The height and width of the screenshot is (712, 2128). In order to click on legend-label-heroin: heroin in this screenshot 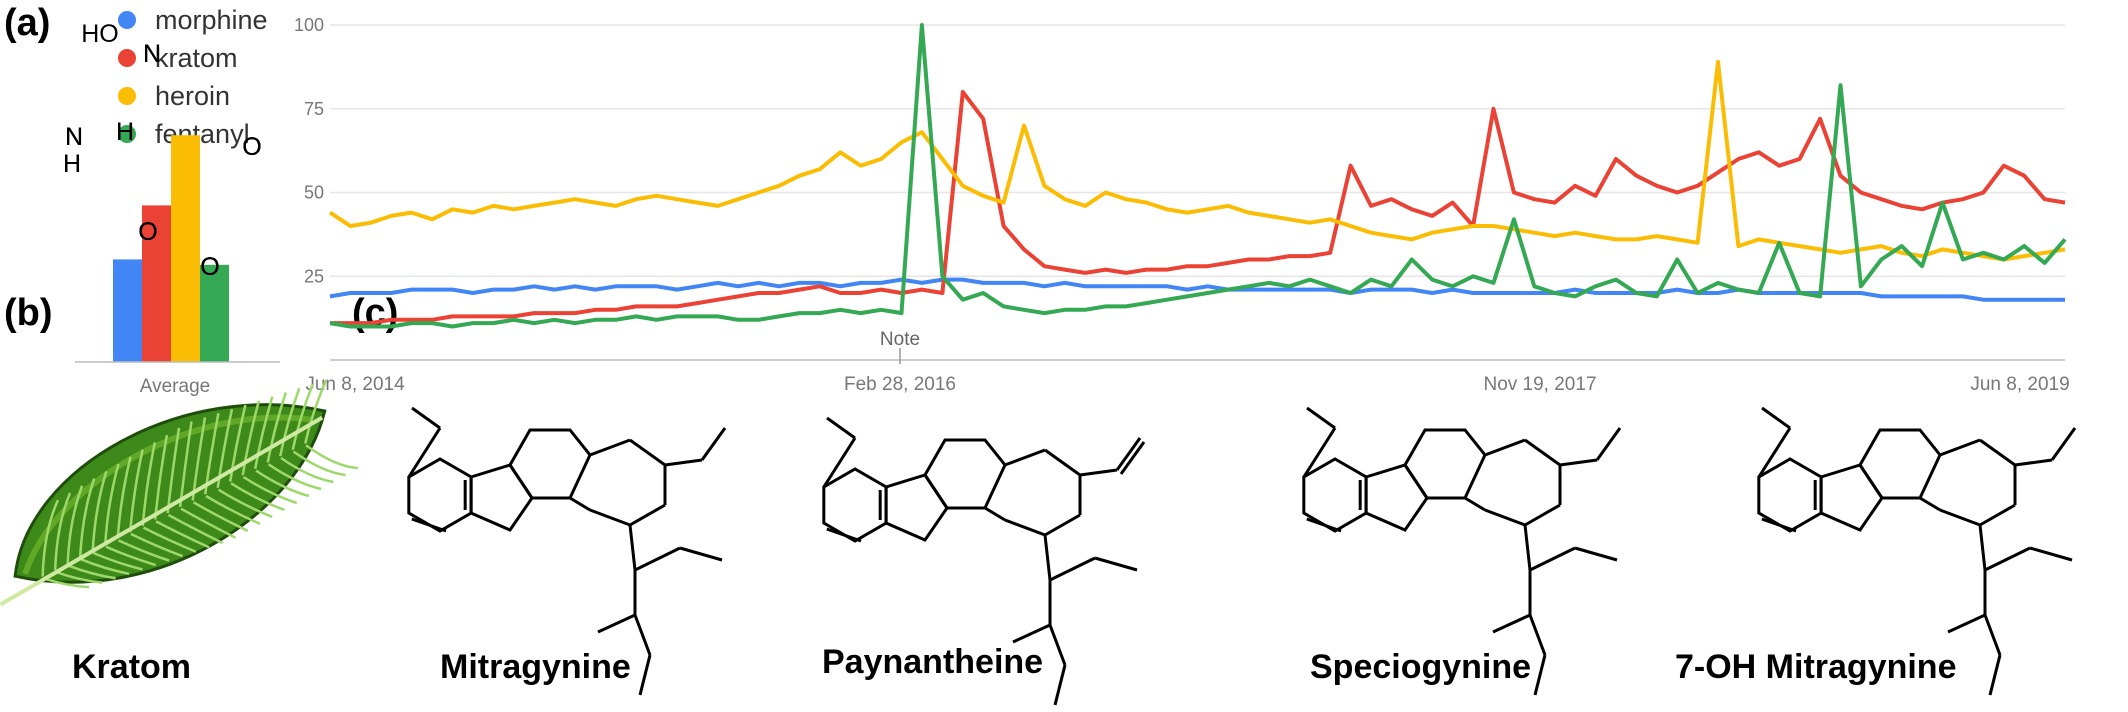, I will do `click(192, 96)`.